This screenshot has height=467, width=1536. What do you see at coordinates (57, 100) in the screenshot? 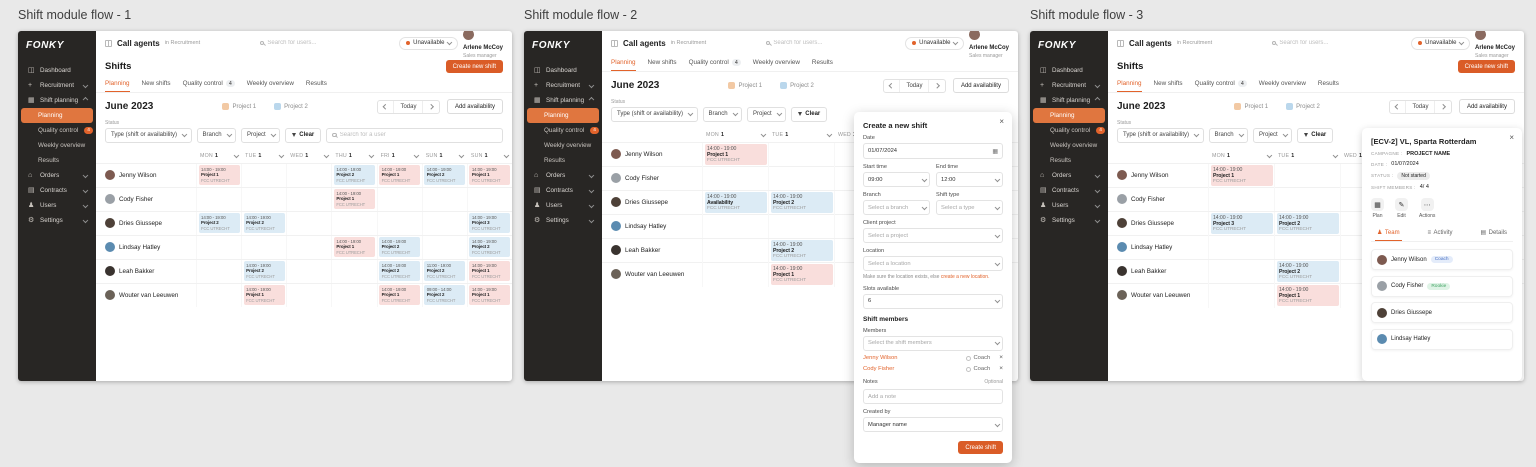
I see `sidebar-item: Shift planning` at bounding box center [57, 100].